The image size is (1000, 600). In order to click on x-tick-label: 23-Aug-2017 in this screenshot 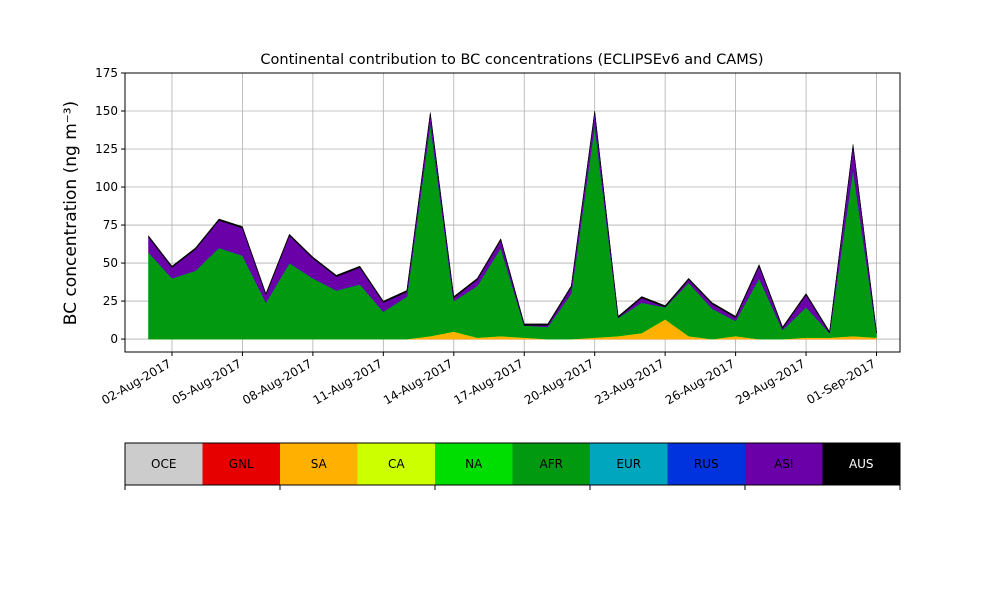, I will do `click(629, 381)`.